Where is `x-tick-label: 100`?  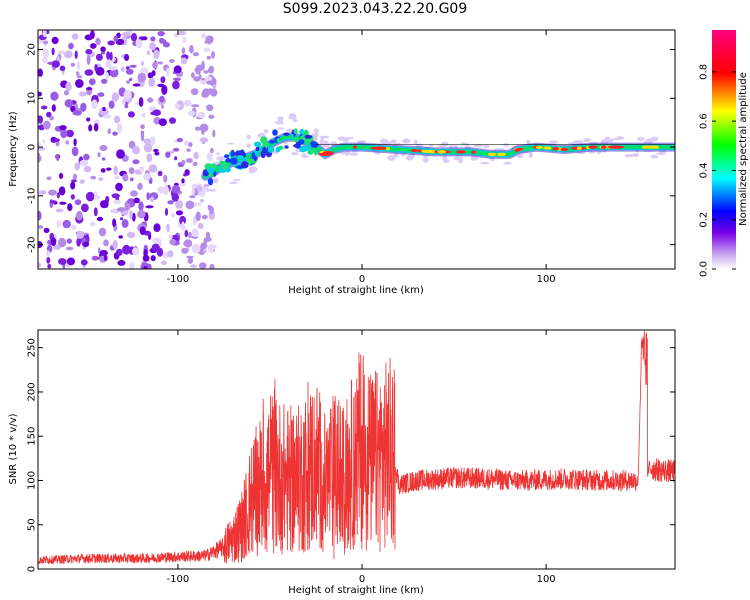 x-tick-label: 100 is located at coordinates (546, 279).